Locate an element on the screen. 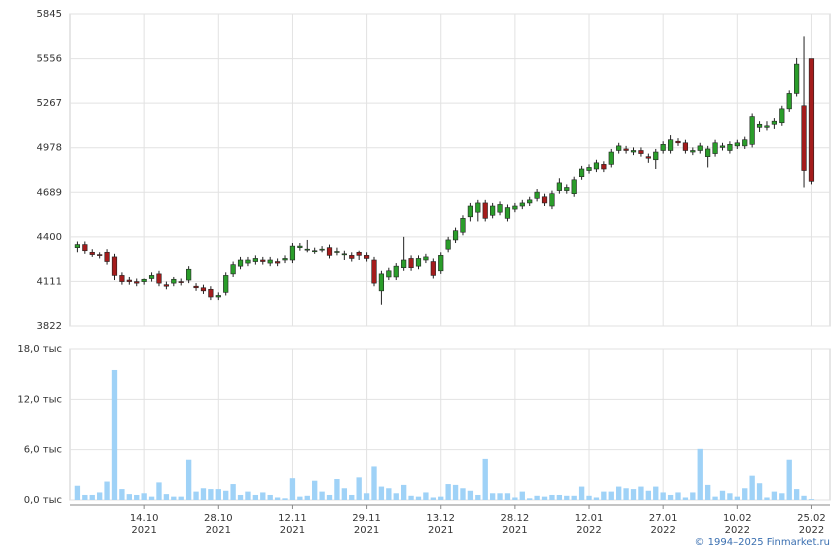  x-tick-label: 28.12 is located at coordinates (515, 518).